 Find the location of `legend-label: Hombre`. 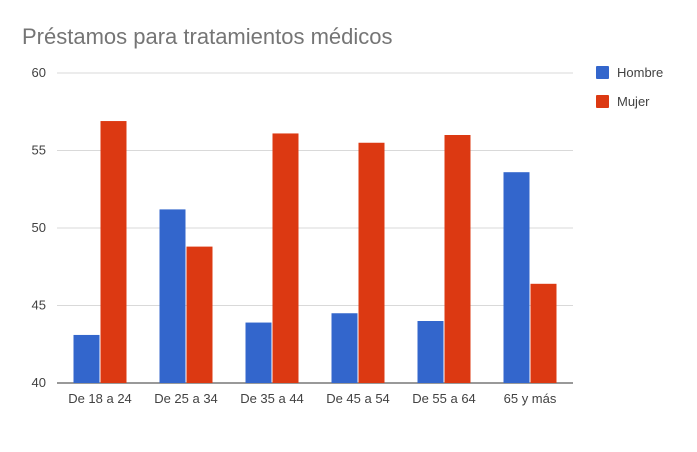

legend-label: Hombre is located at coordinates (640, 72).